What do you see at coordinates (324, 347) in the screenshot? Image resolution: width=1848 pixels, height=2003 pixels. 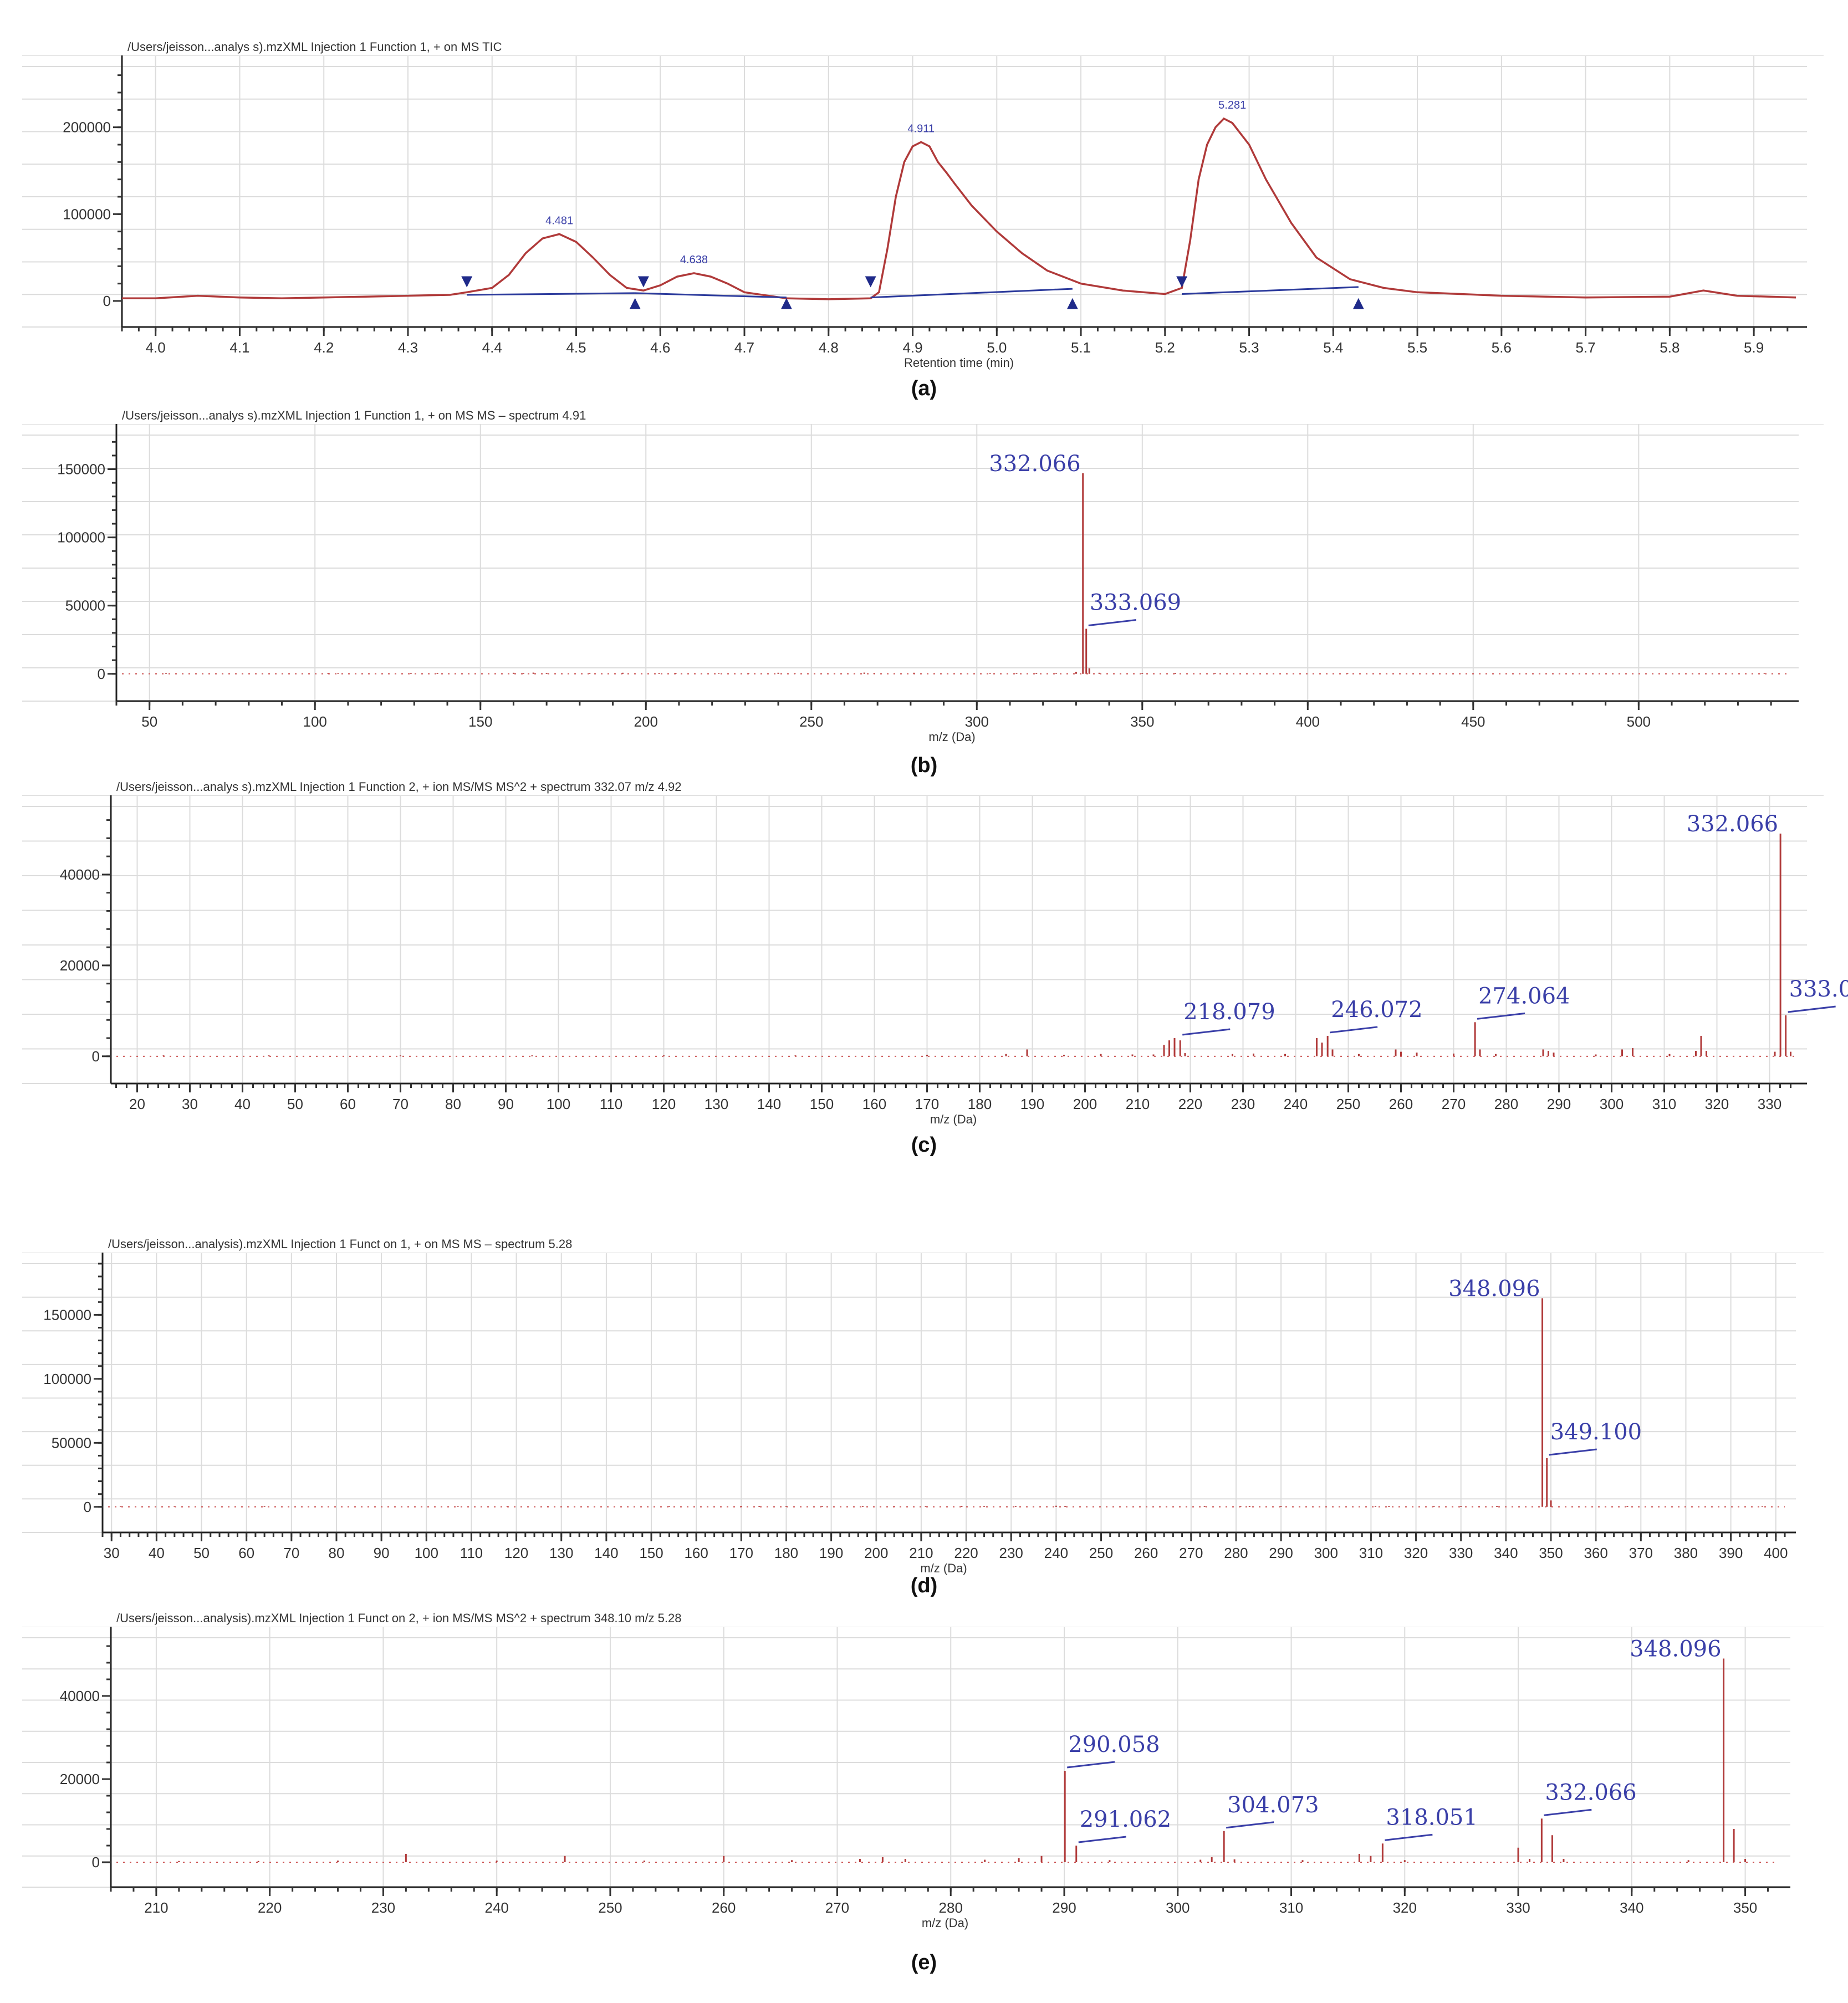 I see `x-tick-label: 4.2` at bounding box center [324, 347].